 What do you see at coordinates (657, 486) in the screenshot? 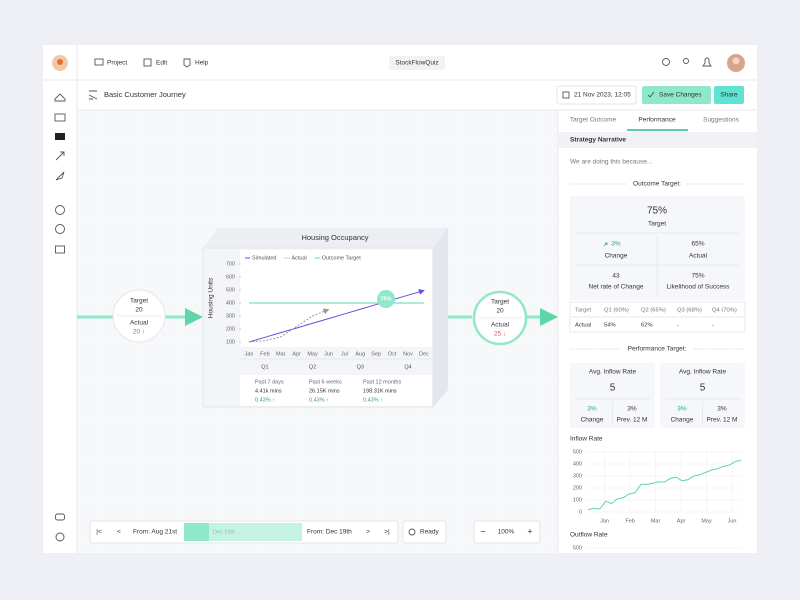
I see `inflow-chart: 0 100 200 300 400 500 Jan Feb Mar Apr May Jun` at bounding box center [657, 486].